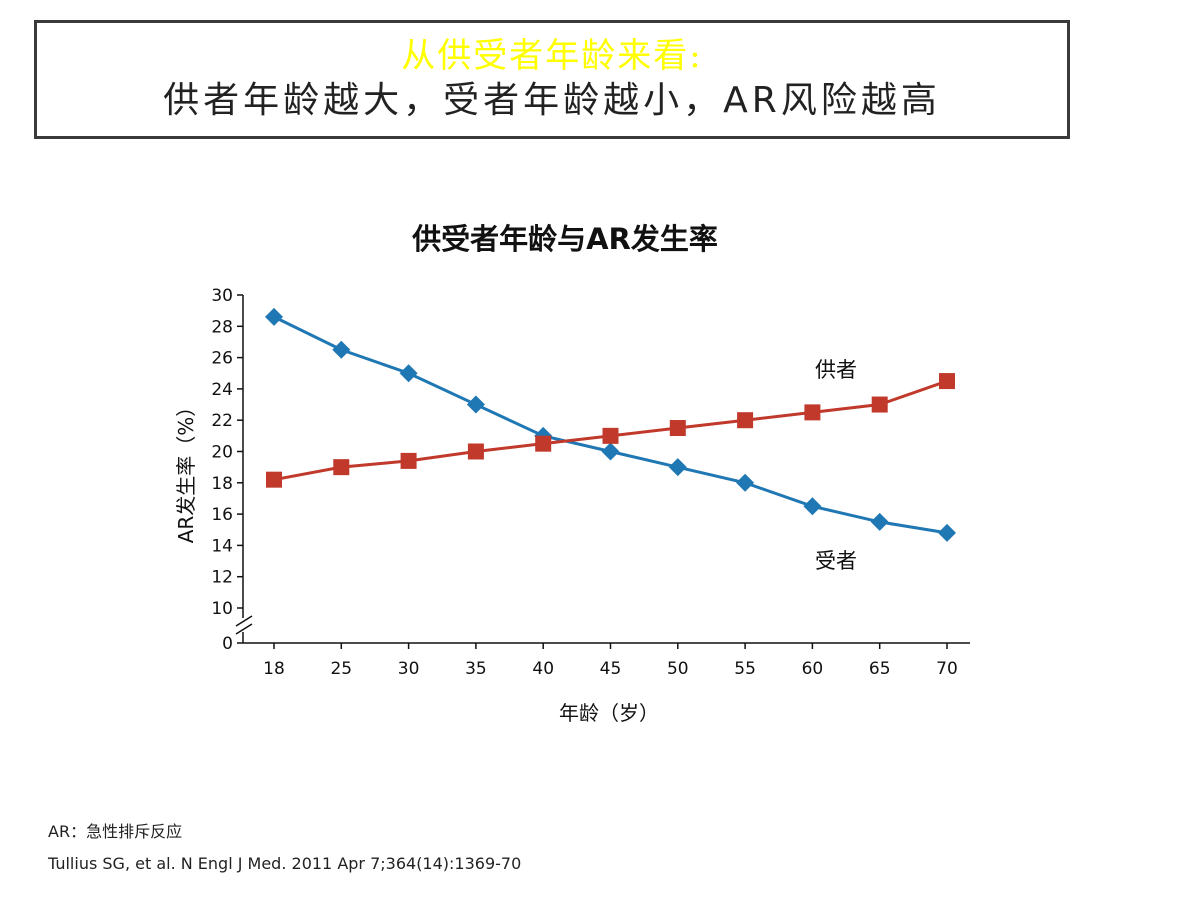 The width and height of the screenshot is (1200, 900). I want to click on x-tick-label: 40, so click(543, 669).